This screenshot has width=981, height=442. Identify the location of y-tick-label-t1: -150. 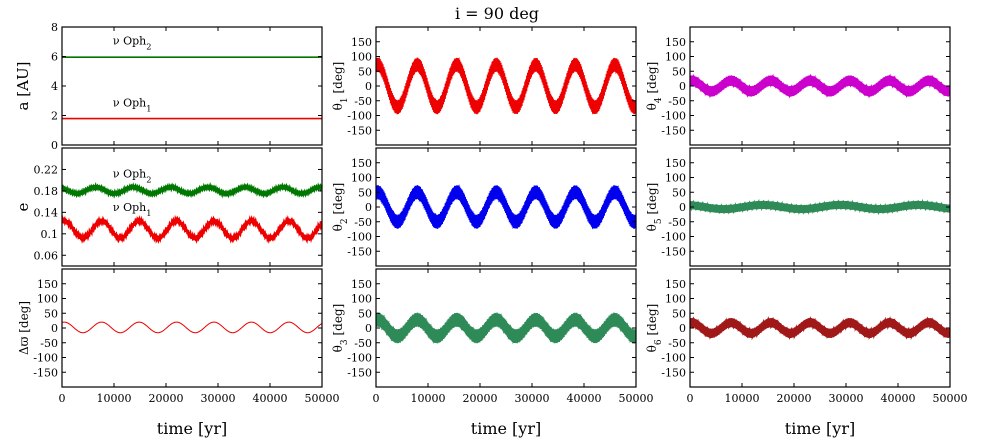
(359, 130).